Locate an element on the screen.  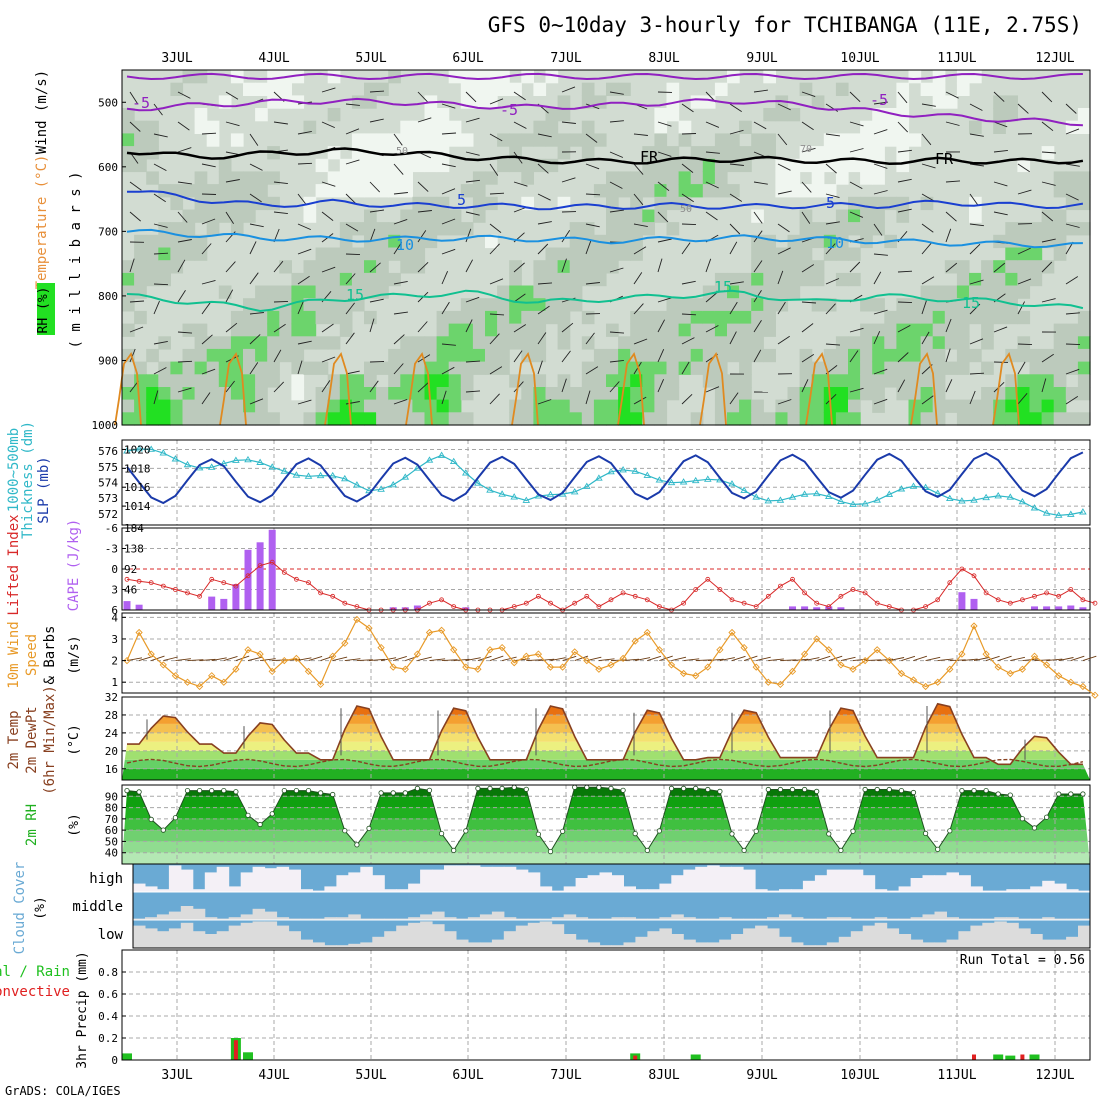
precip-total-bar is located at coordinates (1034, 1057).